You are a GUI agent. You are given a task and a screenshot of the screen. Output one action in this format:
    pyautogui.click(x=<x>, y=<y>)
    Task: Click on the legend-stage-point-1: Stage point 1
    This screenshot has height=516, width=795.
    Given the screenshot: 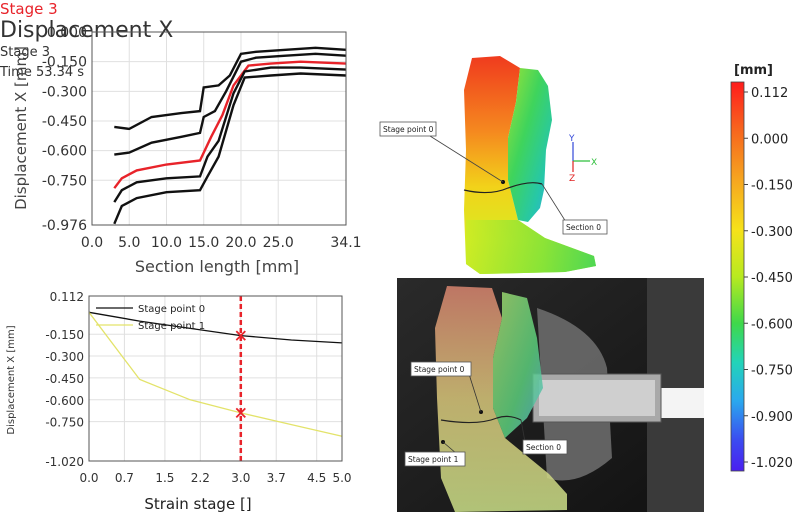 What is the action you would take?
    pyautogui.click(x=171, y=326)
    